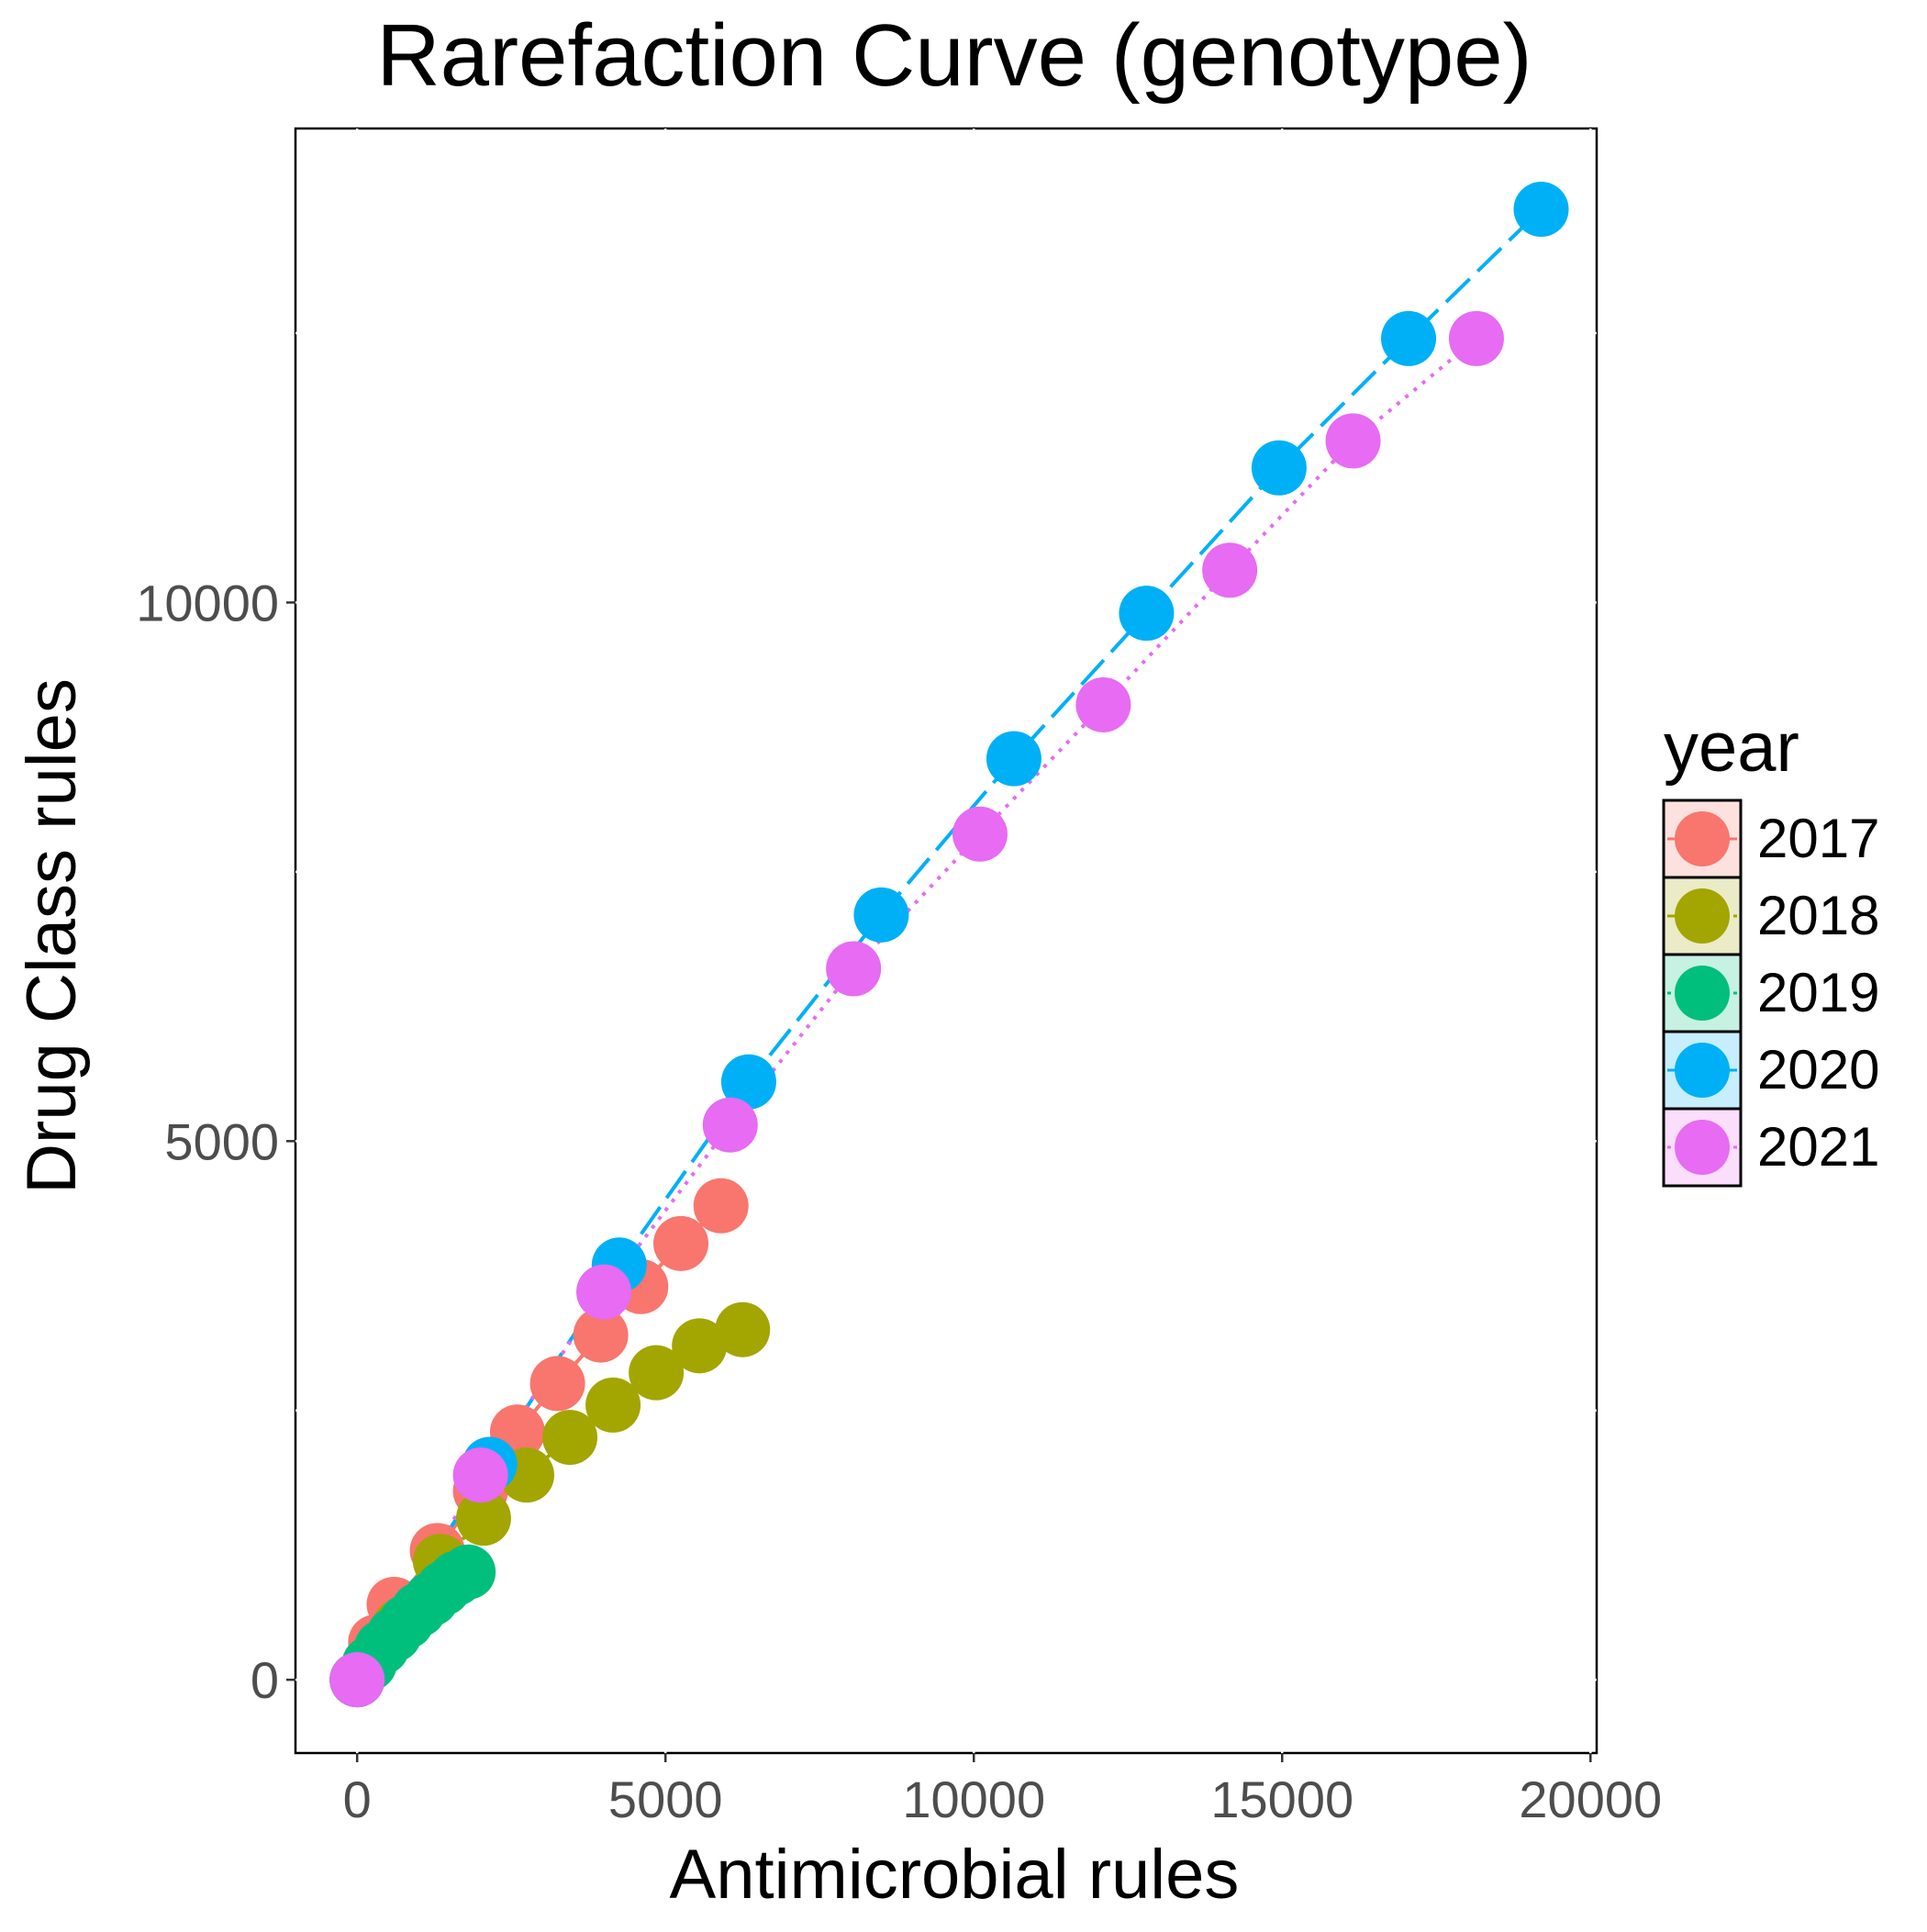  Describe the element at coordinates (1818, 1147) in the screenshot. I see `legend-label: 2021` at that location.